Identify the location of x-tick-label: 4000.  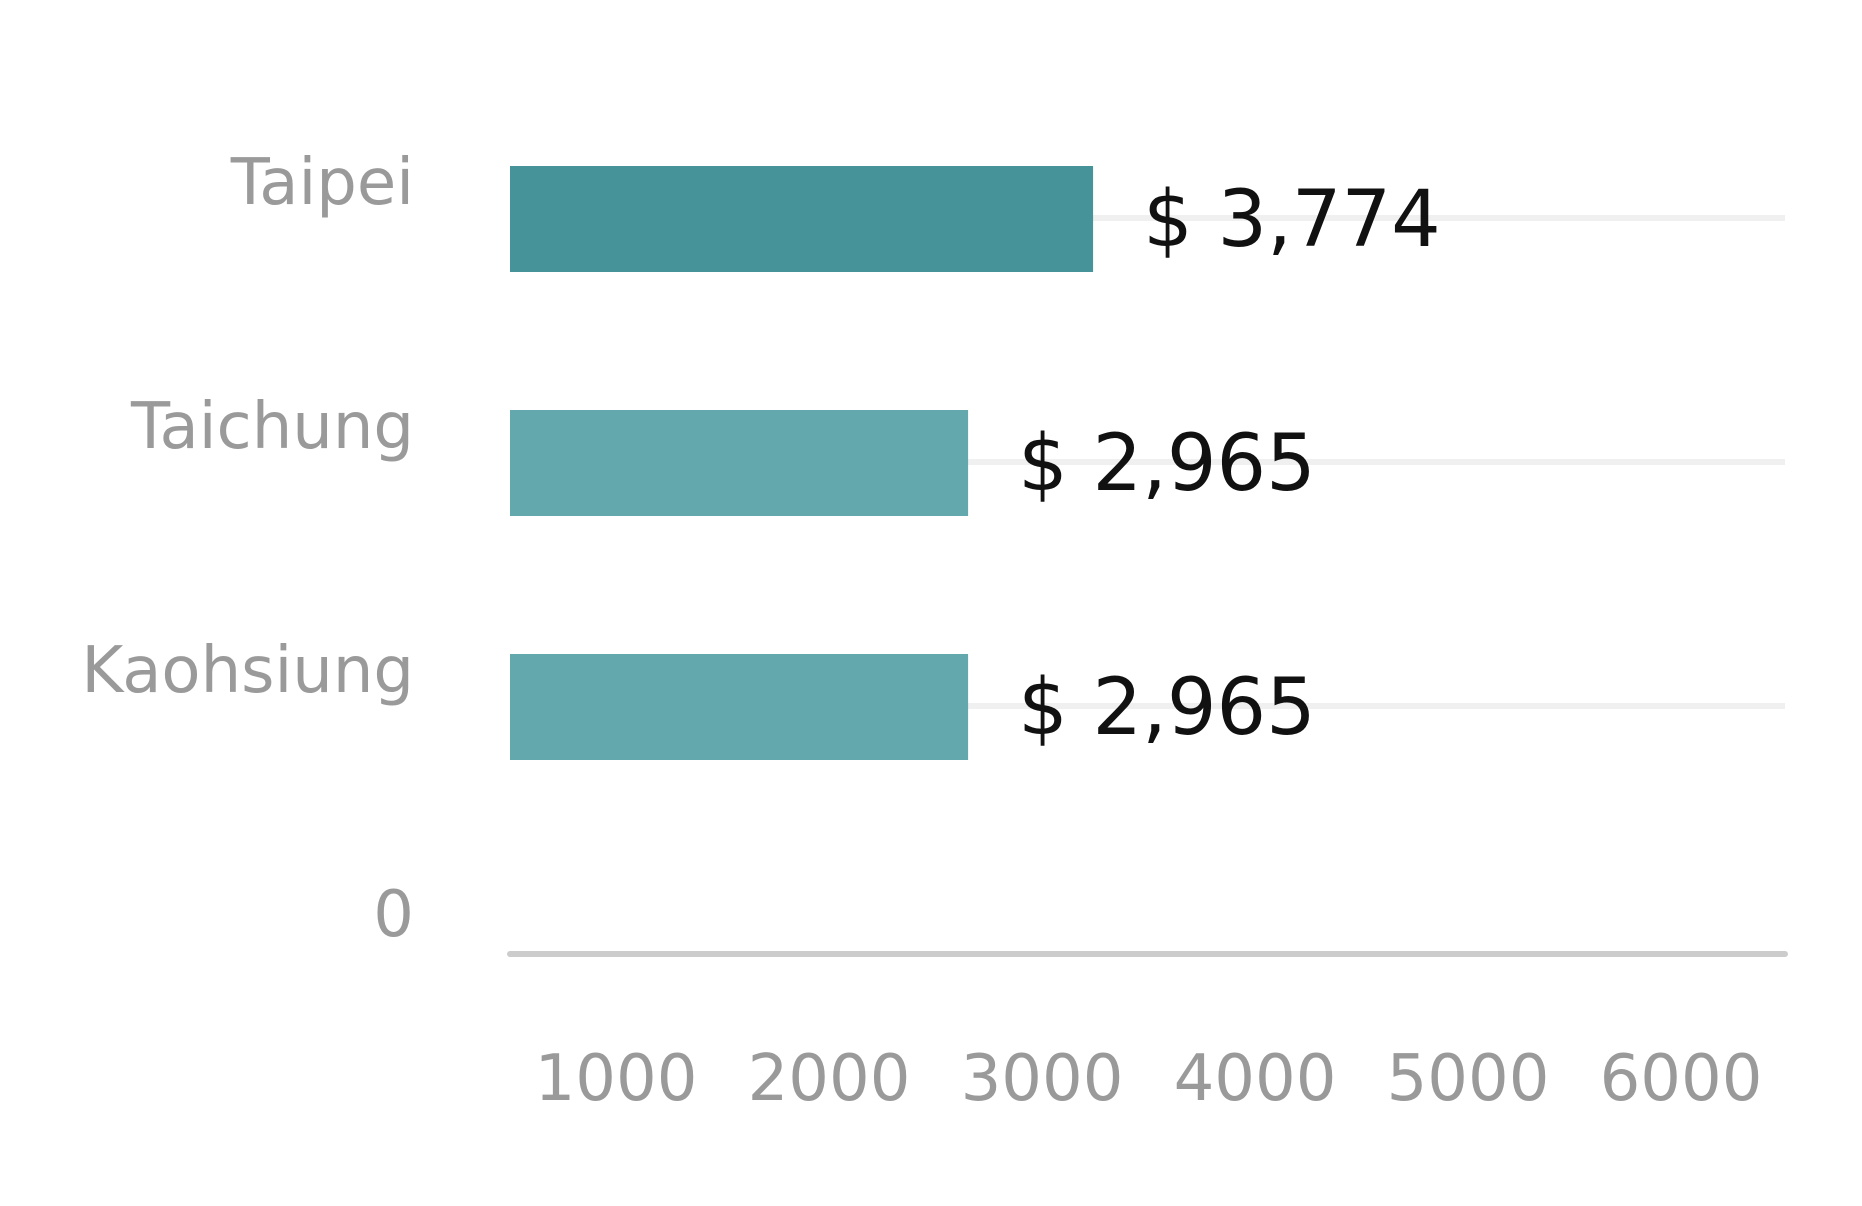
(1255, 1079).